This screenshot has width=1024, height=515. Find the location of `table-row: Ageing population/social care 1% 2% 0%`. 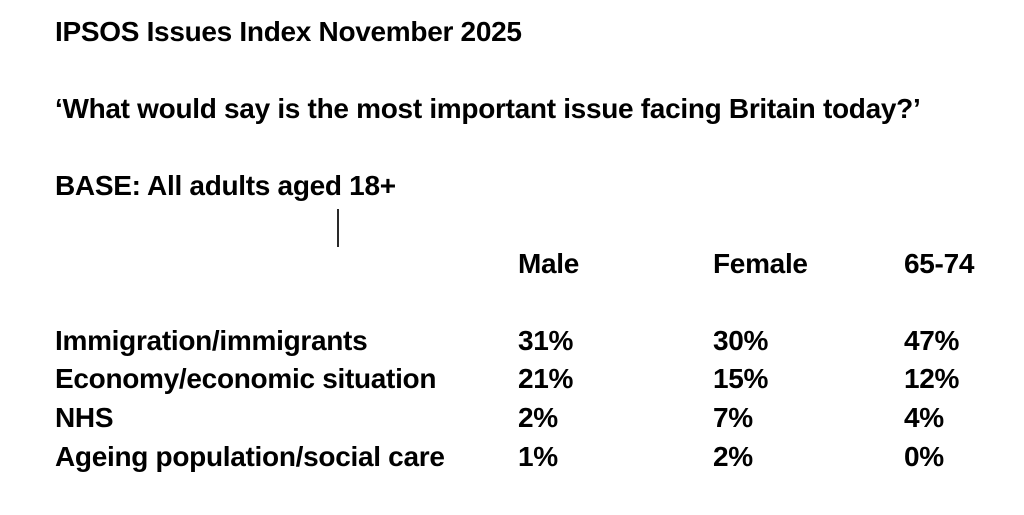

table-row: Ageing population/social care 1% 2% 0% is located at coordinates (529, 457).